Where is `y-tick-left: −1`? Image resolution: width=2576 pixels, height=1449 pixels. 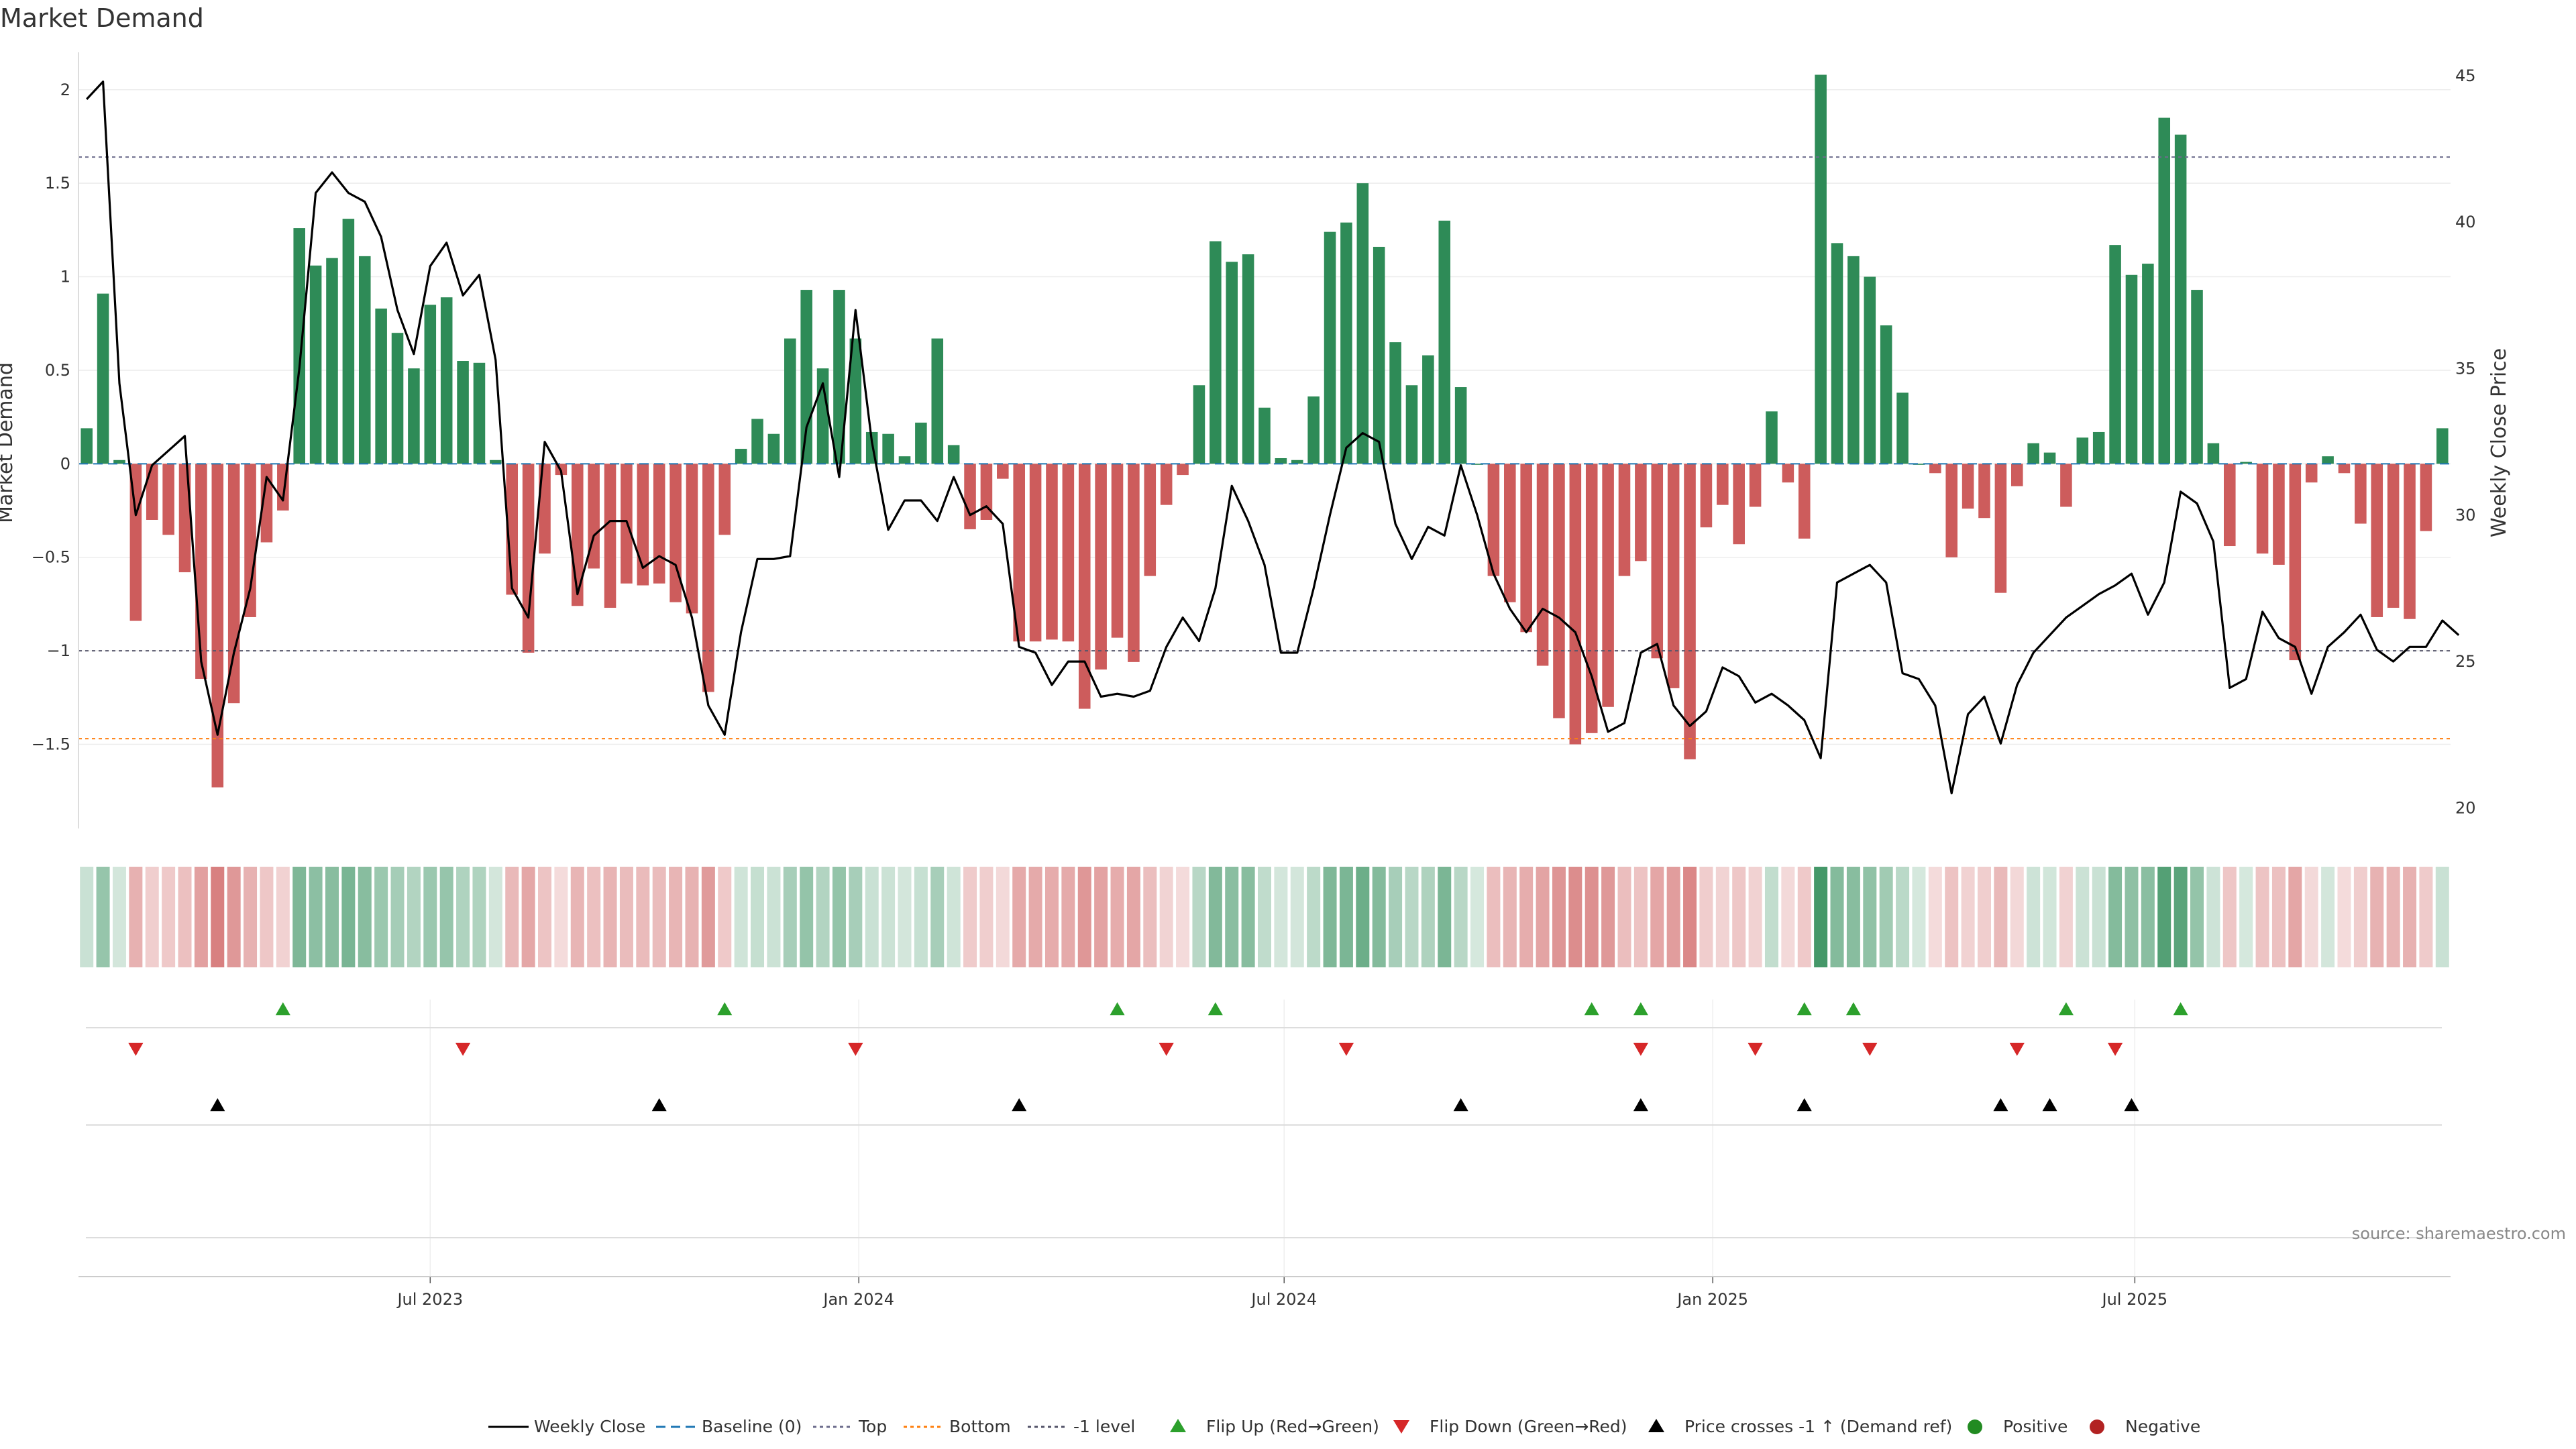 y-tick-left: −1 is located at coordinates (58, 650).